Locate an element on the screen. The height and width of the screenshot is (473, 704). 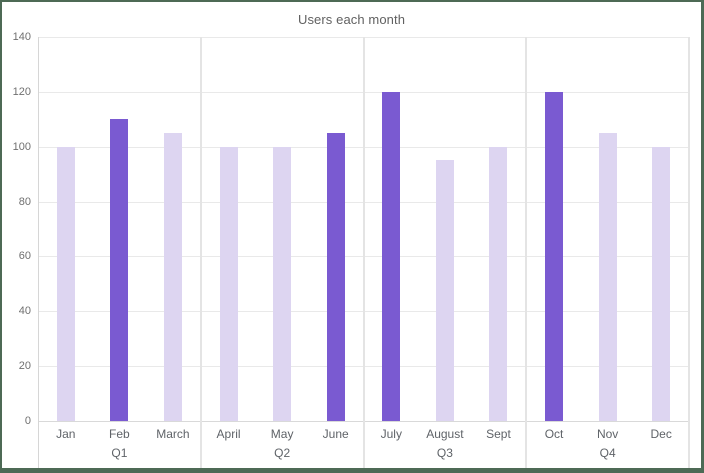
y-tick-label-40: 40 is located at coordinates (24, 311).